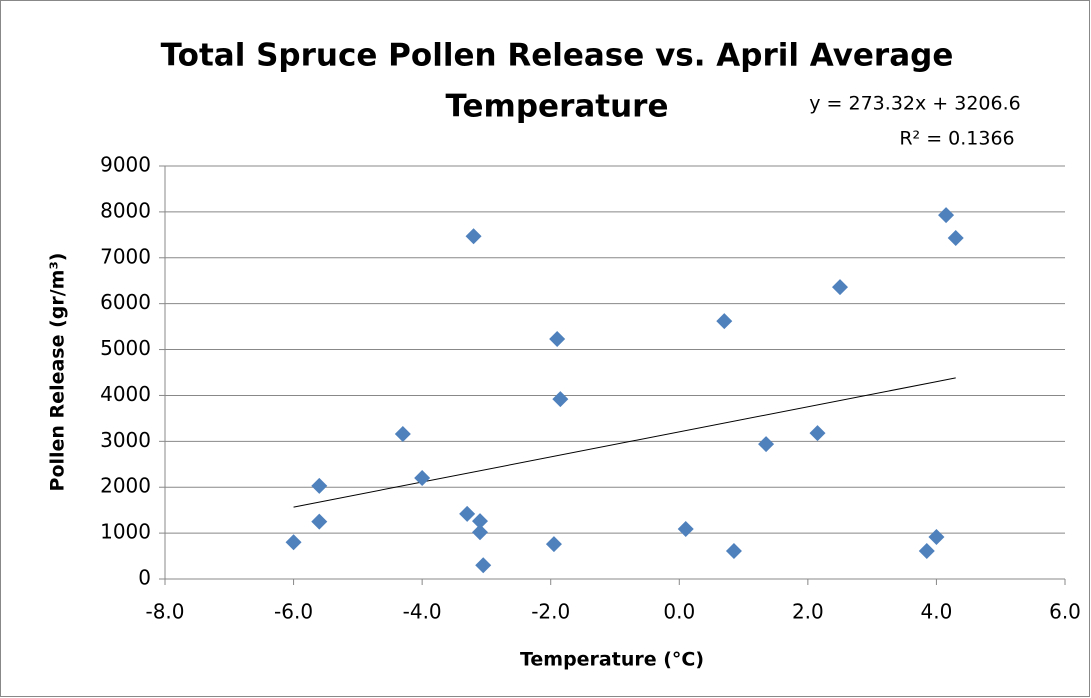  What do you see at coordinates (612, 660) in the screenshot?
I see `x-axis-title: Temperature (°C)` at bounding box center [612, 660].